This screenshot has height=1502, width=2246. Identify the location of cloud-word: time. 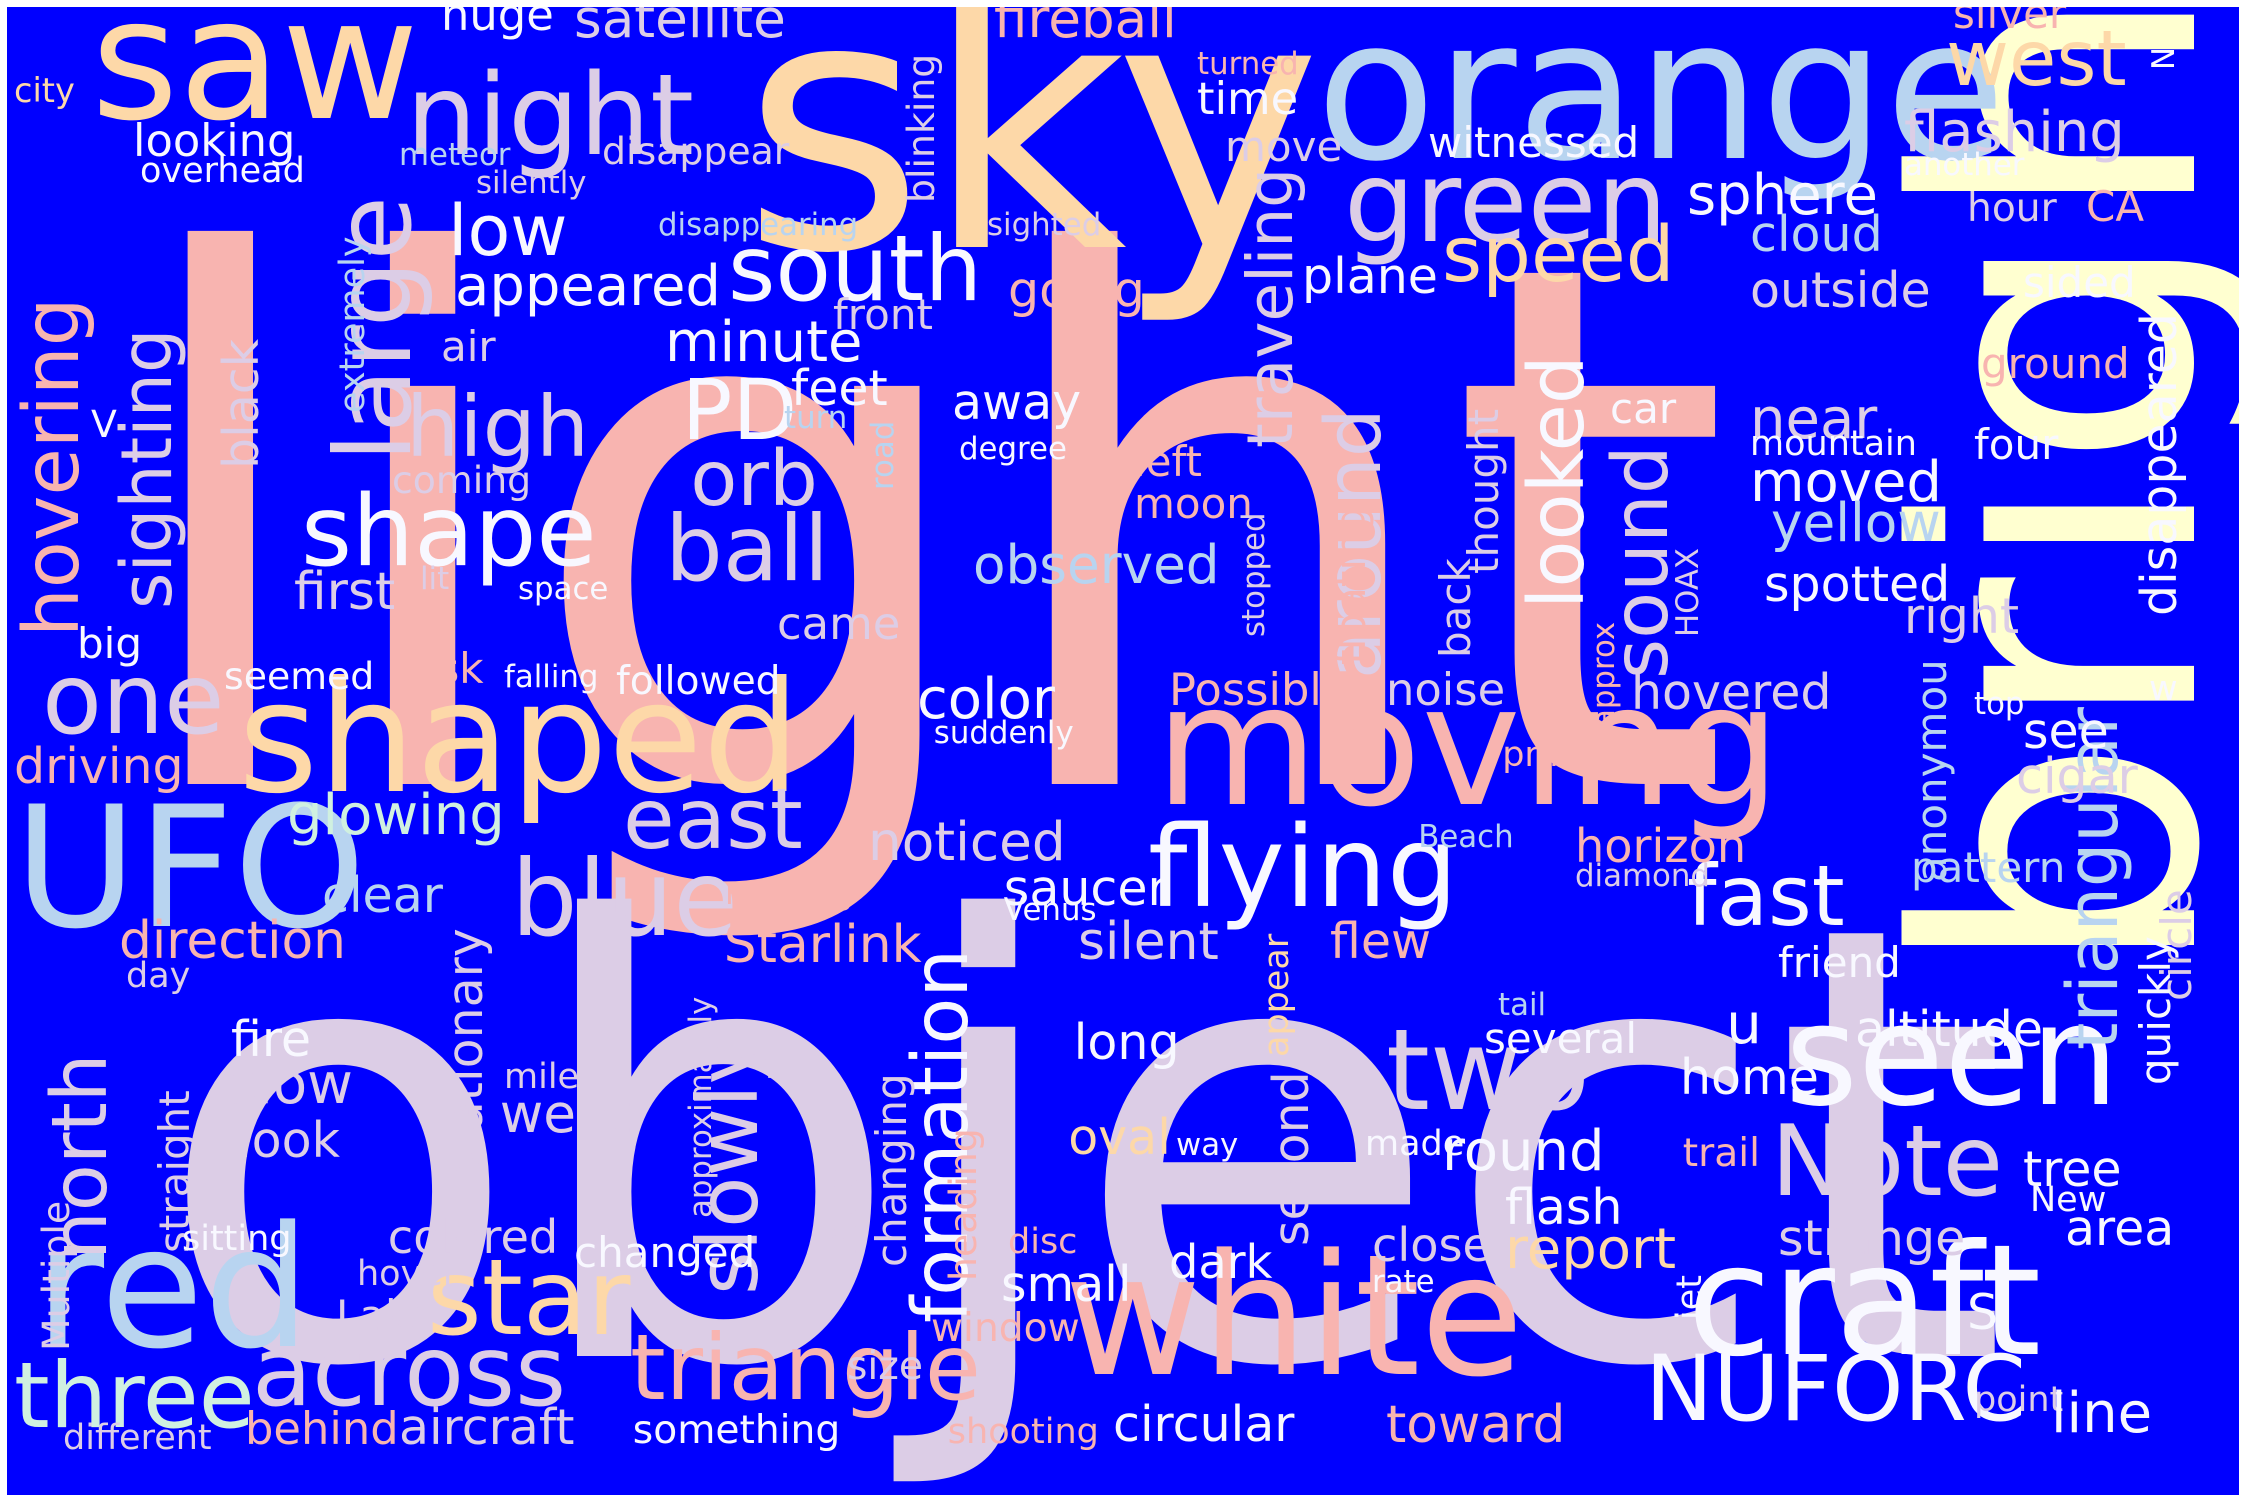
(1248, 98).